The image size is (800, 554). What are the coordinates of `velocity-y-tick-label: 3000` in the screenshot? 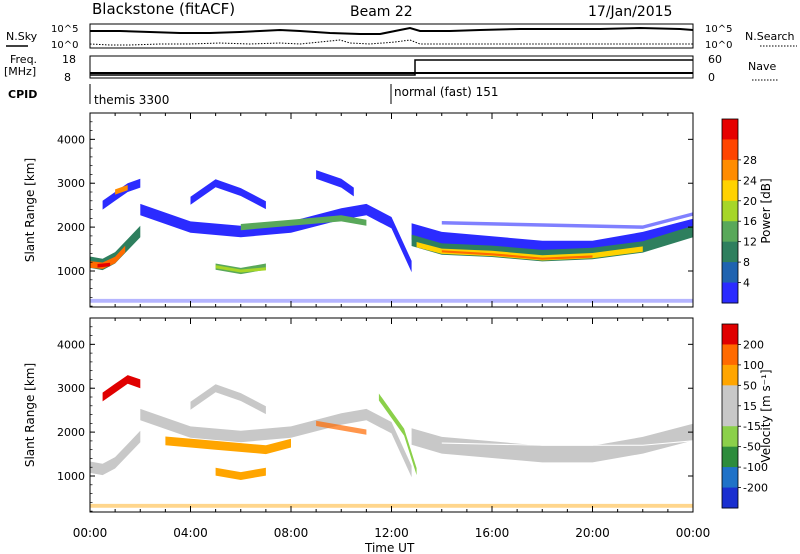 It's located at (71, 388).